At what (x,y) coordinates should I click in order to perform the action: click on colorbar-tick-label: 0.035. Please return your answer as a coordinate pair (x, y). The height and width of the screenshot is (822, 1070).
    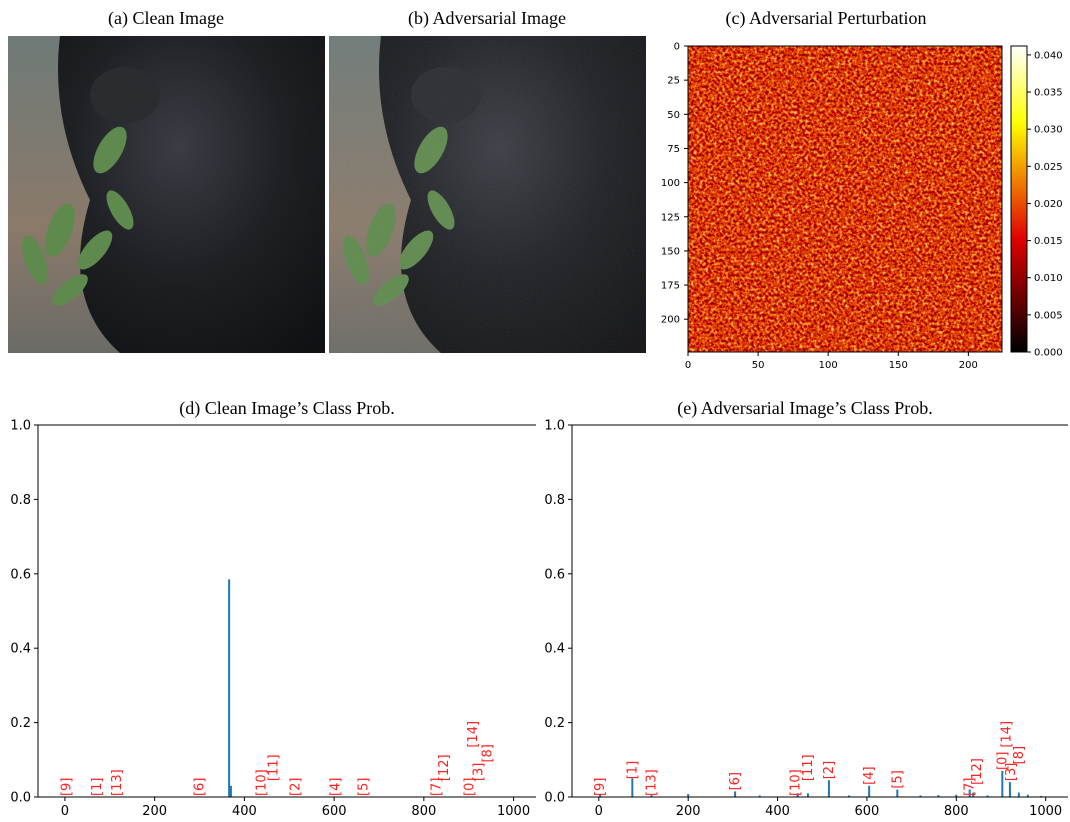
    Looking at the image, I should click on (1048, 93).